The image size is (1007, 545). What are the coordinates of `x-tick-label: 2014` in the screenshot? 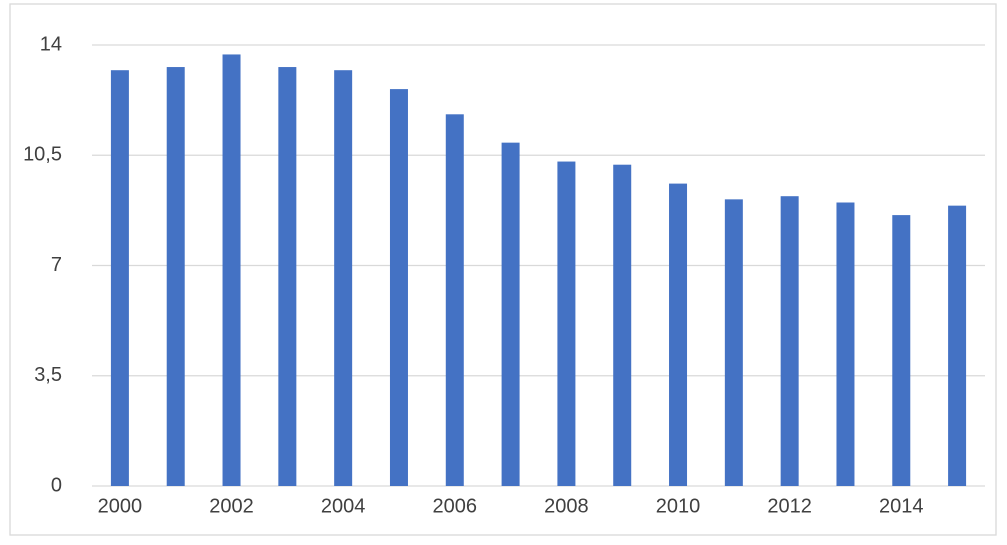 It's located at (901, 506).